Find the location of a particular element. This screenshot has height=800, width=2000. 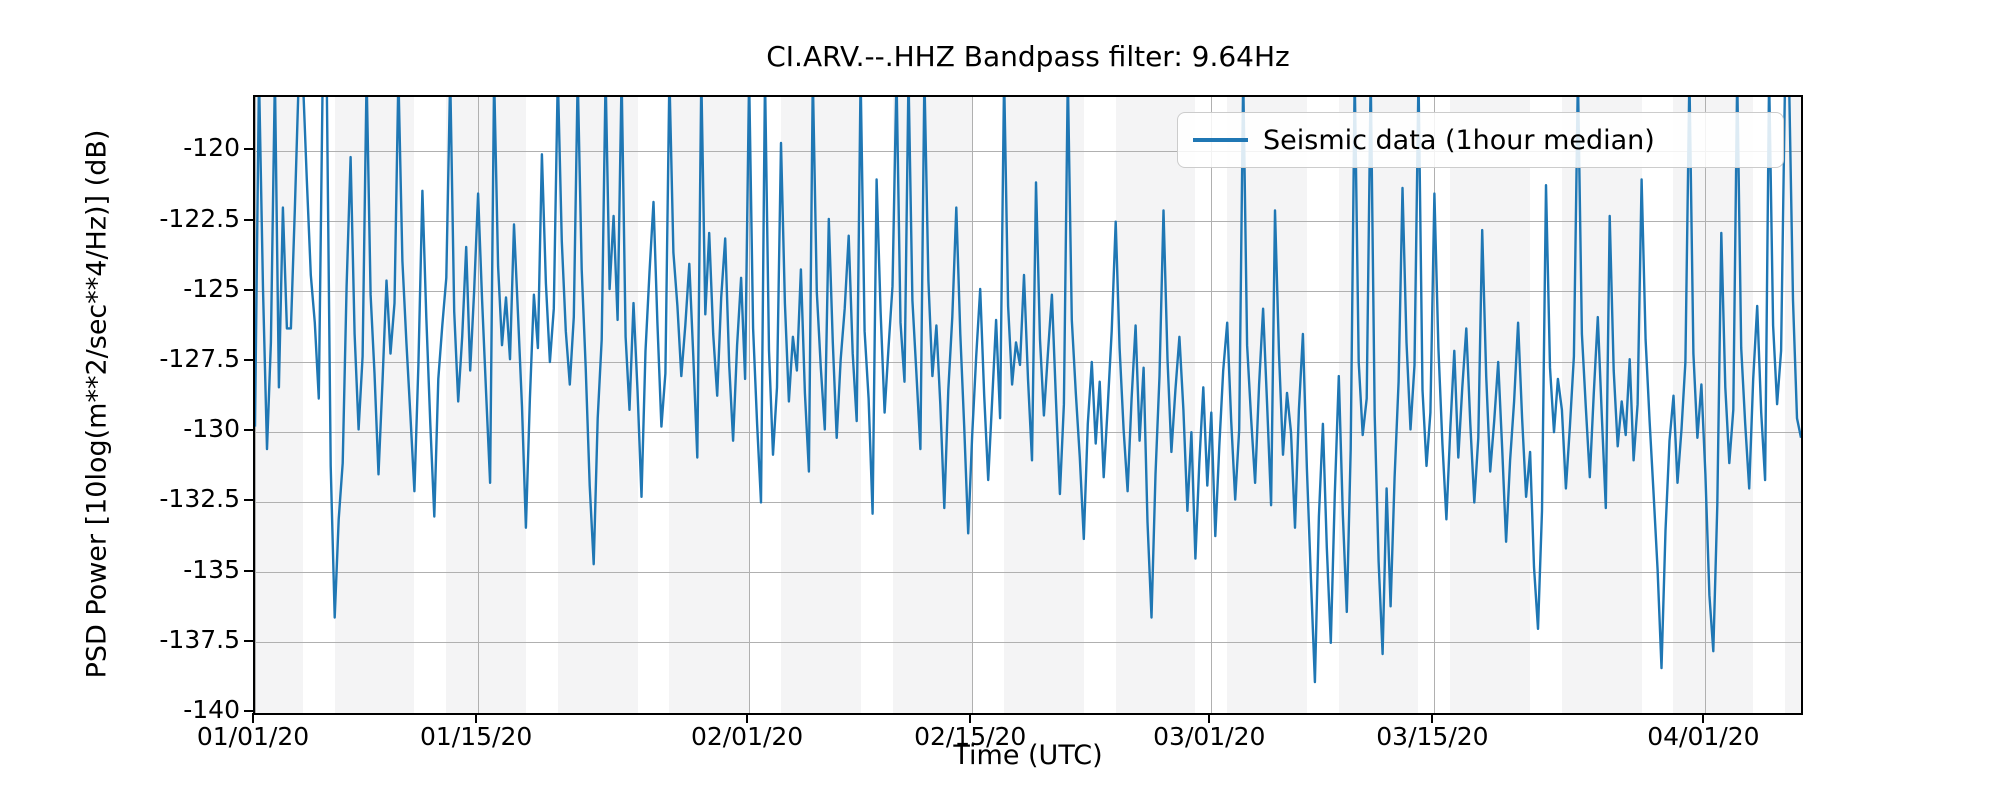

legend: Seismic data (1hour median) is located at coordinates (1480, 140).